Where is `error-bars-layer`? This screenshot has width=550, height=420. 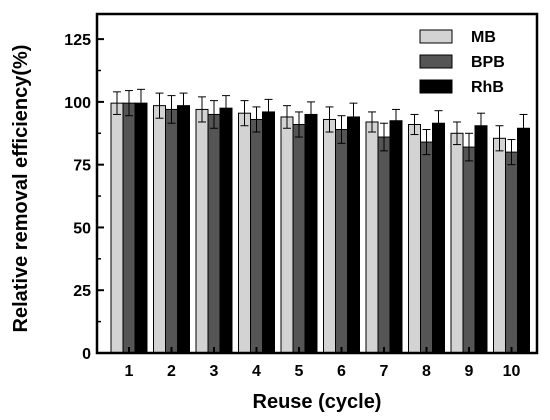 error-bars-layer is located at coordinates (320, 127).